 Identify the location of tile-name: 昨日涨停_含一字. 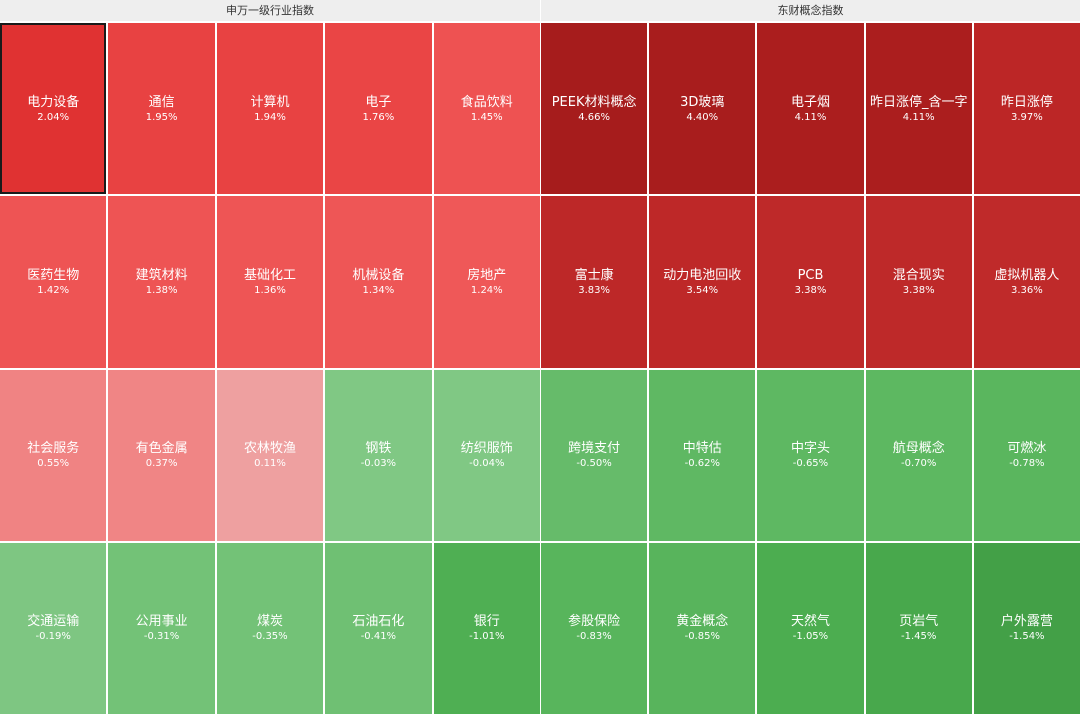
(918, 102).